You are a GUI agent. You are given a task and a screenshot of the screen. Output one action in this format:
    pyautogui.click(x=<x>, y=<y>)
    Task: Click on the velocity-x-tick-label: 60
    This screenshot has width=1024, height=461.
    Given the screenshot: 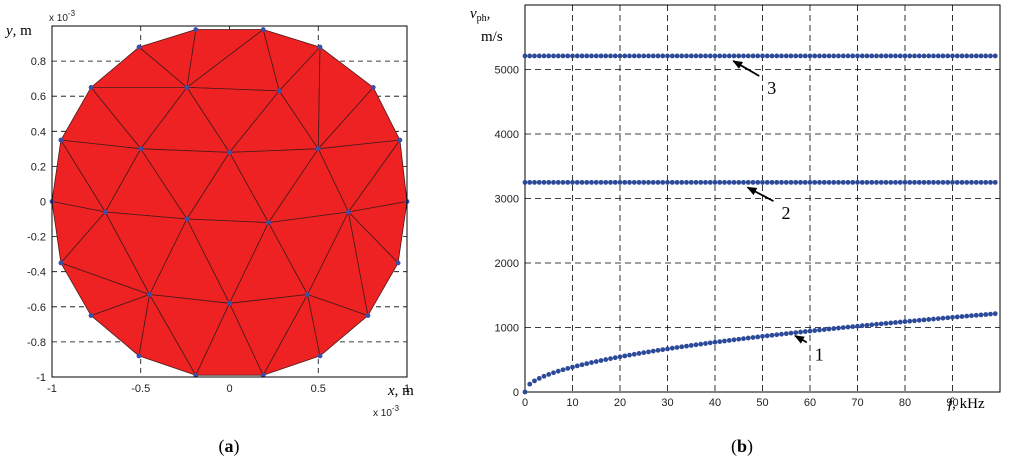 What is the action you would take?
    pyautogui.click(x=810, y=403)
    